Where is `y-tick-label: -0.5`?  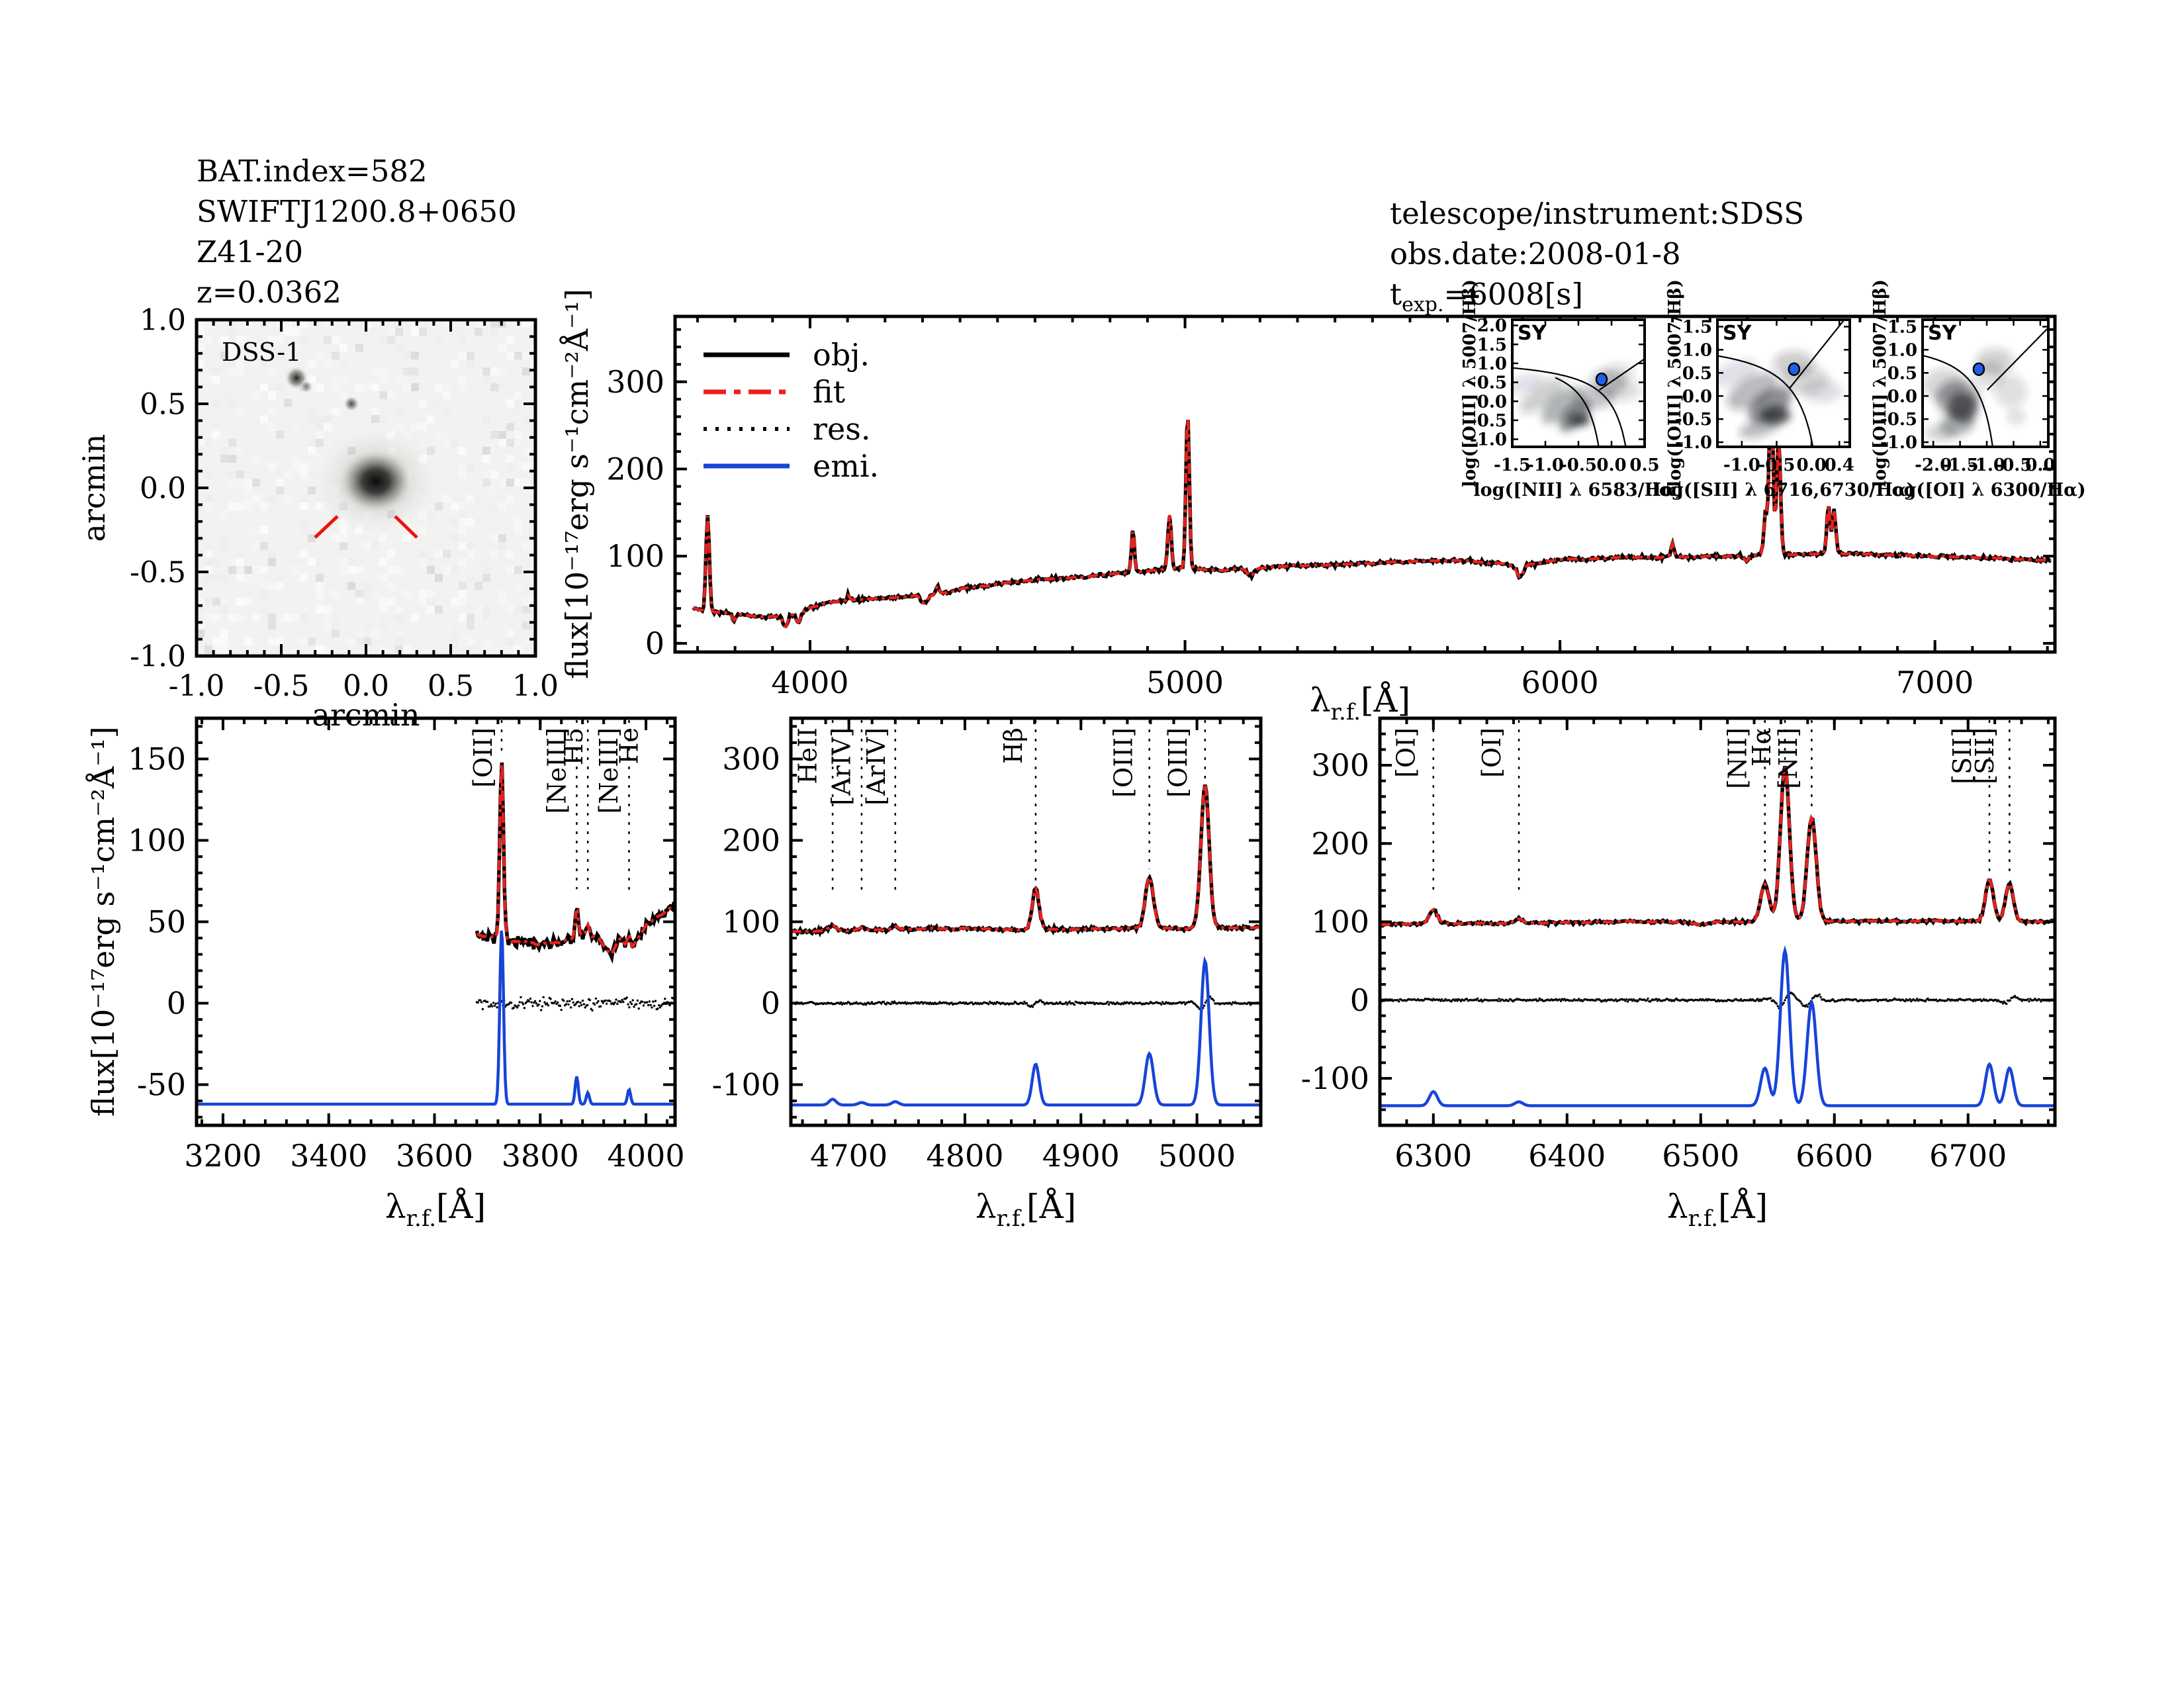
y-tick-label: -0.5 is located at coordinates (1488, 421).